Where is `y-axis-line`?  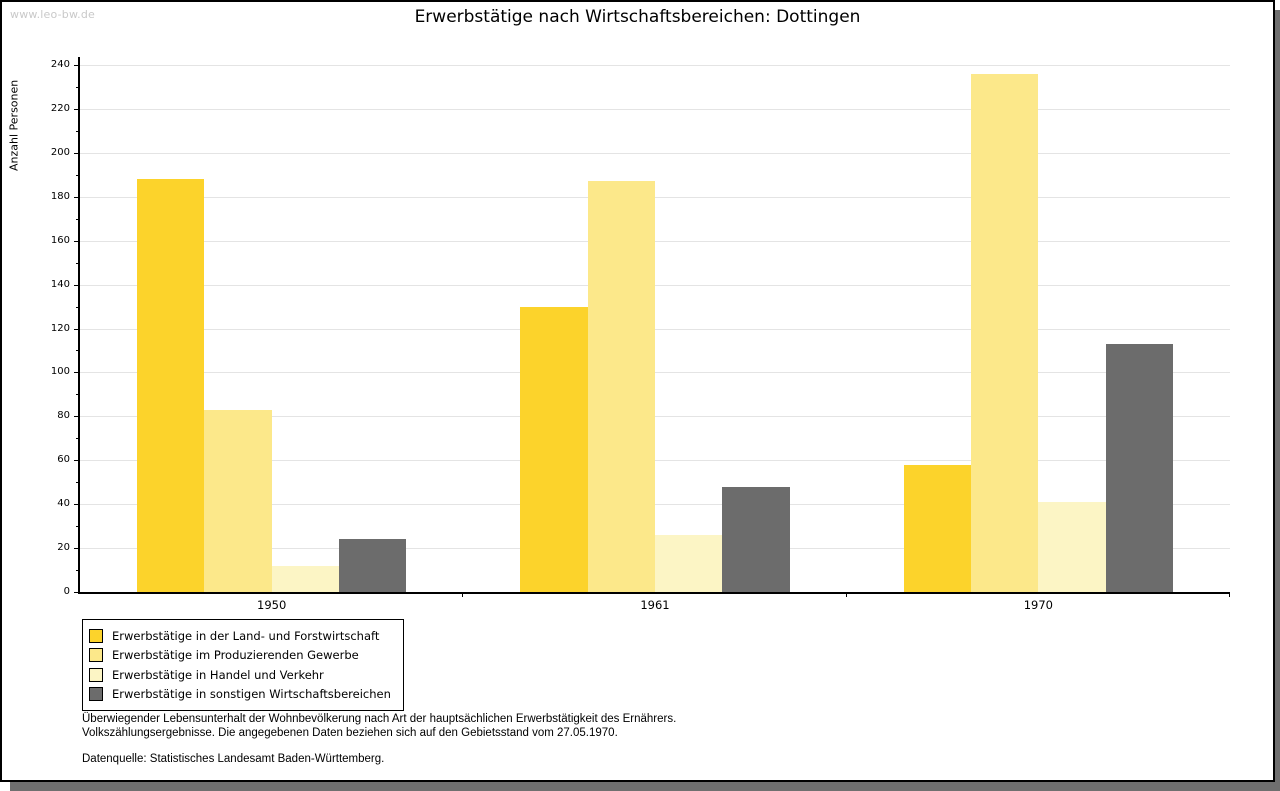
y-axis-line is located at coordinates (79, 325).